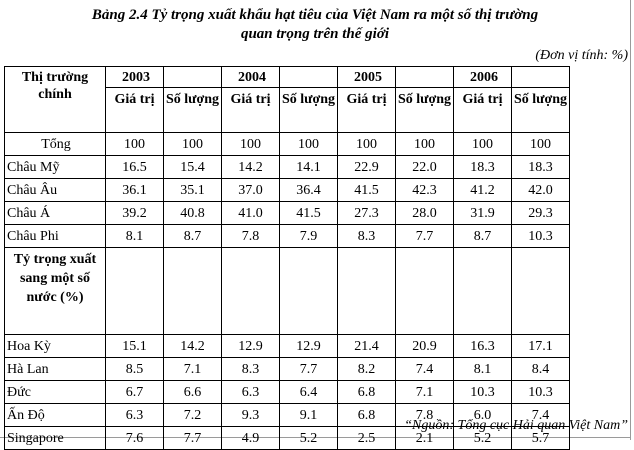 The width and height of the screenshot is (634, 450). Describe the element at coordinates (192, 415) in the screenshot. I see `table-cell: 7.2` at that location.